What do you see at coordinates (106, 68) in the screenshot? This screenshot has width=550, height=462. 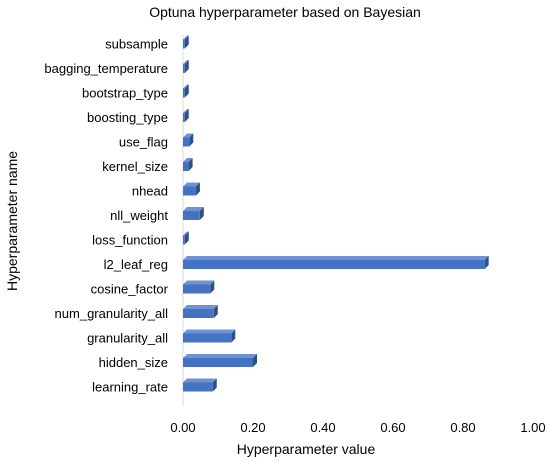 I see `category-label-bagging-temperature: bagging_temperature` at bounding box center [106, 68].